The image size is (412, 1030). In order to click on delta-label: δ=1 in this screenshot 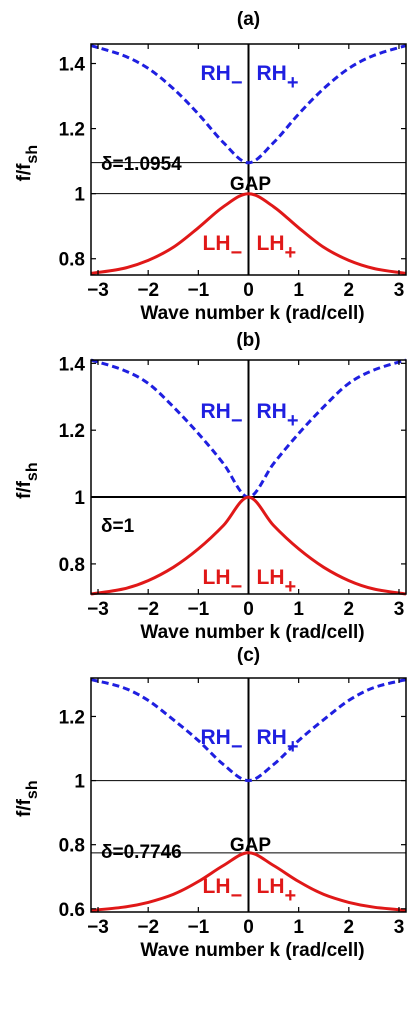, I will do `click(118, 526)`.